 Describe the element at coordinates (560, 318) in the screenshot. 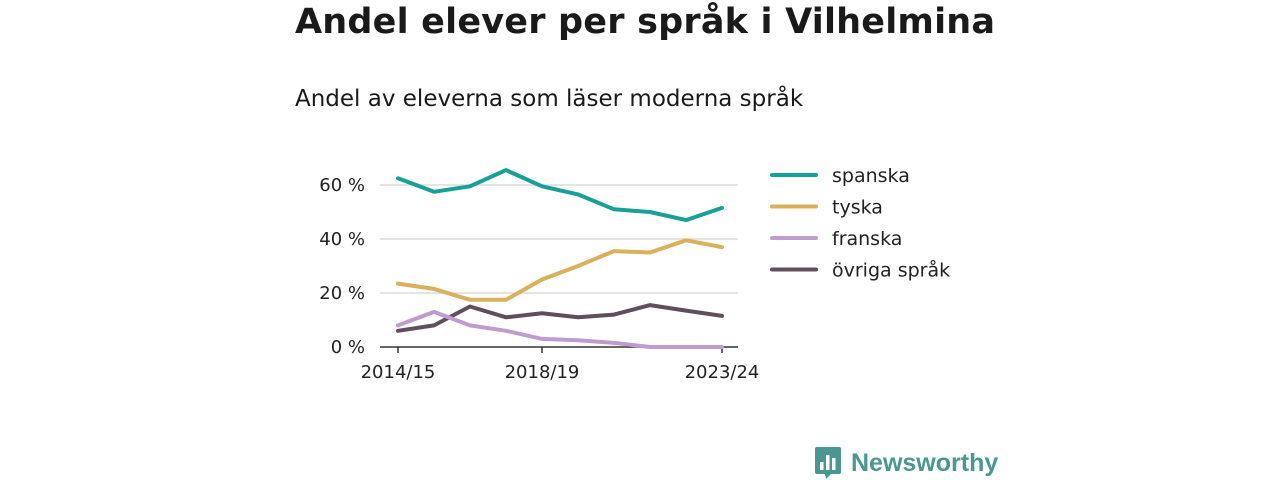

I see `series-line-övriga-språk` at that location.